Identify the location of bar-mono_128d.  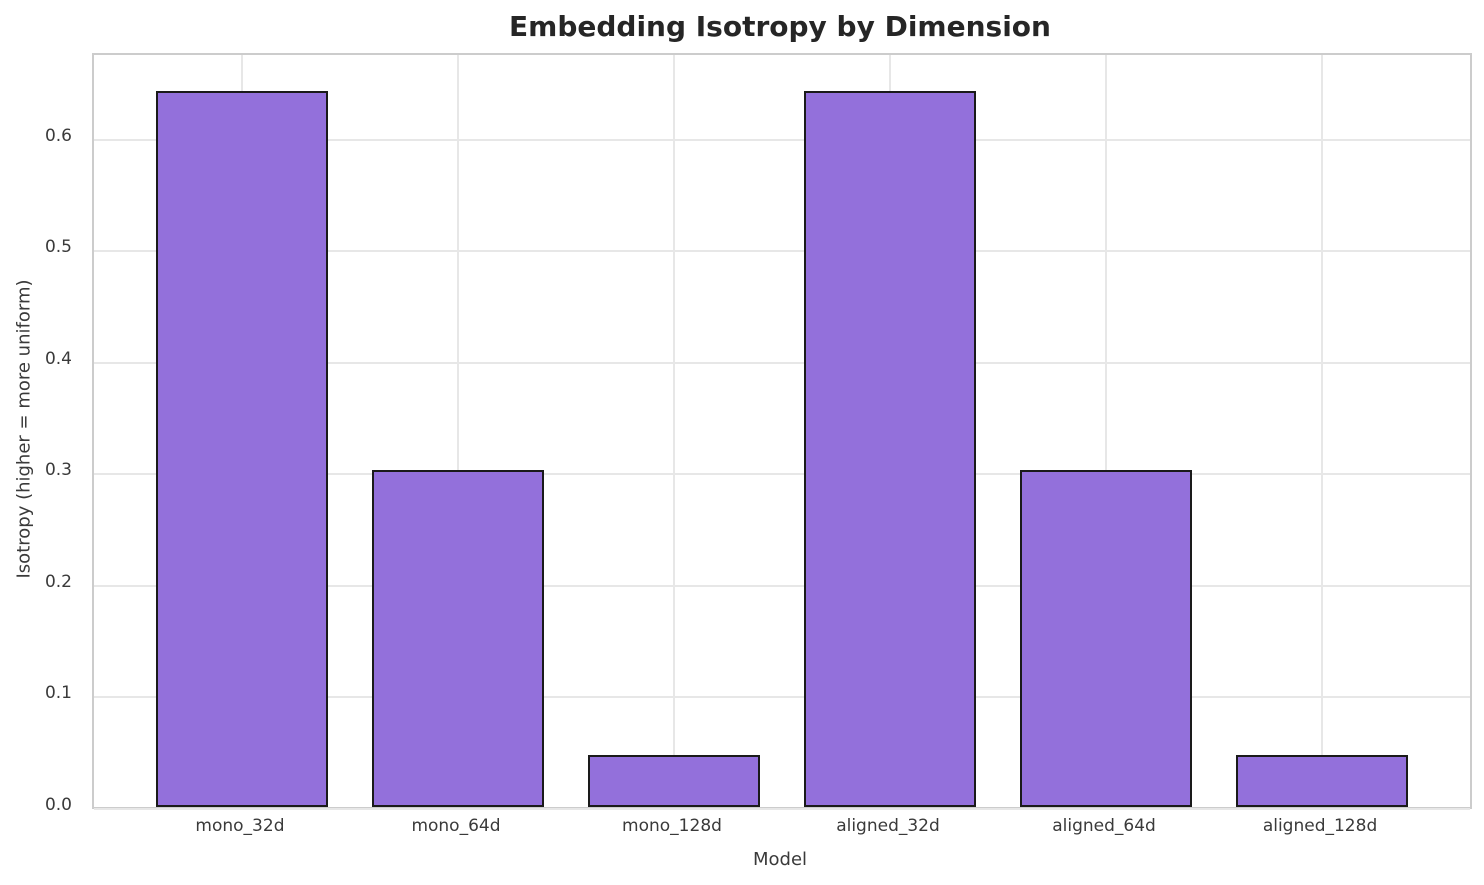
(674, 780).